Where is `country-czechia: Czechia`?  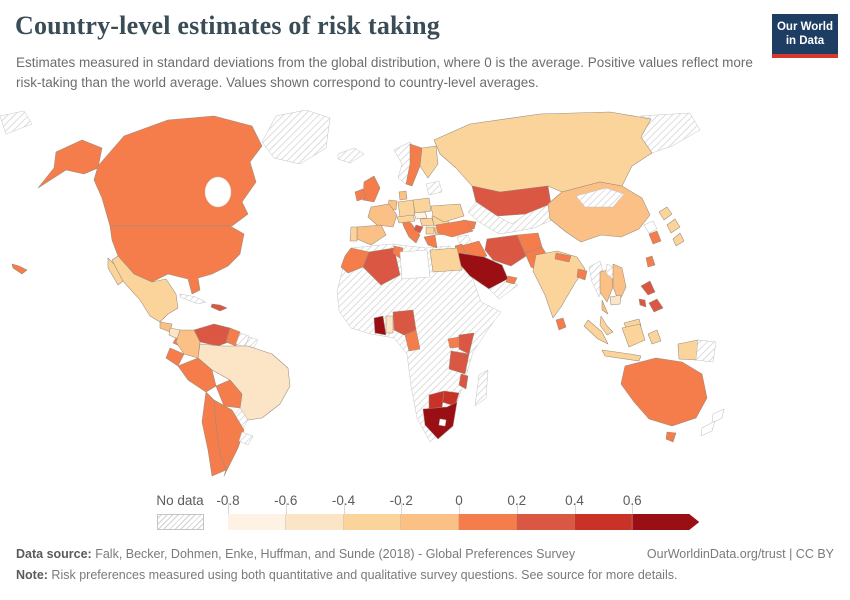
country-czechia: Czechia is located at coordinates (420, 215).